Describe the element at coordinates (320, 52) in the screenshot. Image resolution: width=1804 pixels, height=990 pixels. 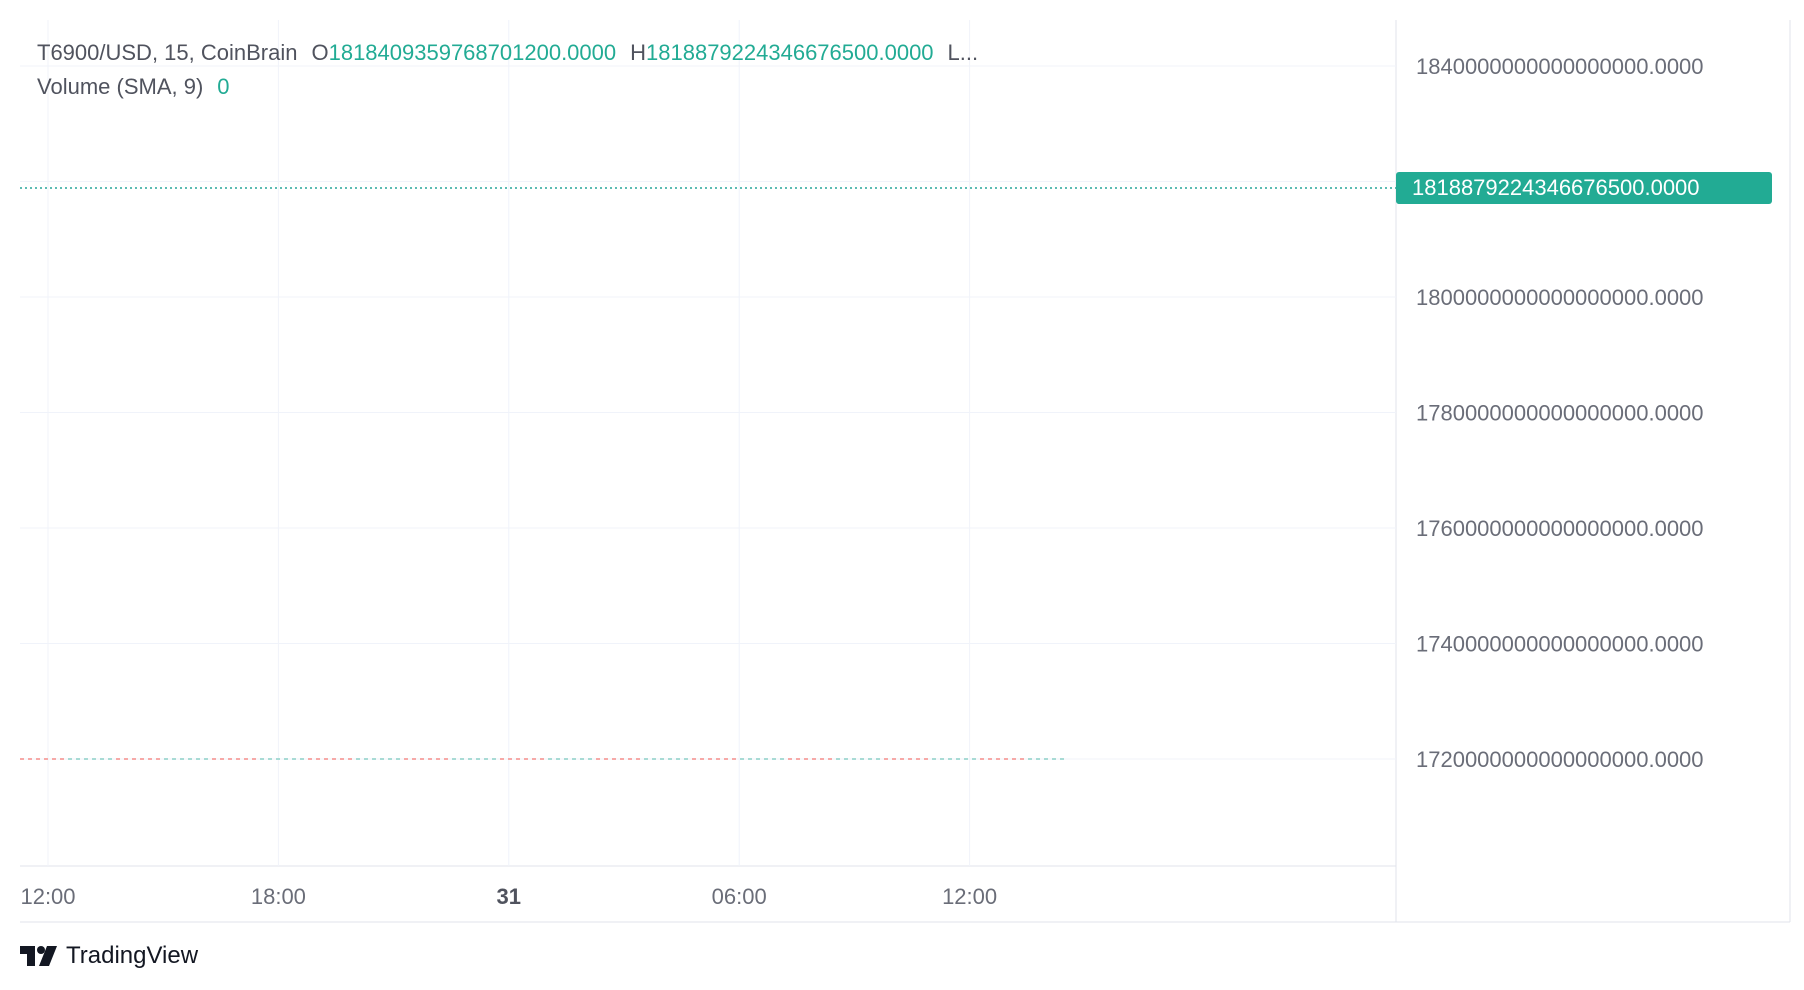
I see `legend-open-label: O` at that location.